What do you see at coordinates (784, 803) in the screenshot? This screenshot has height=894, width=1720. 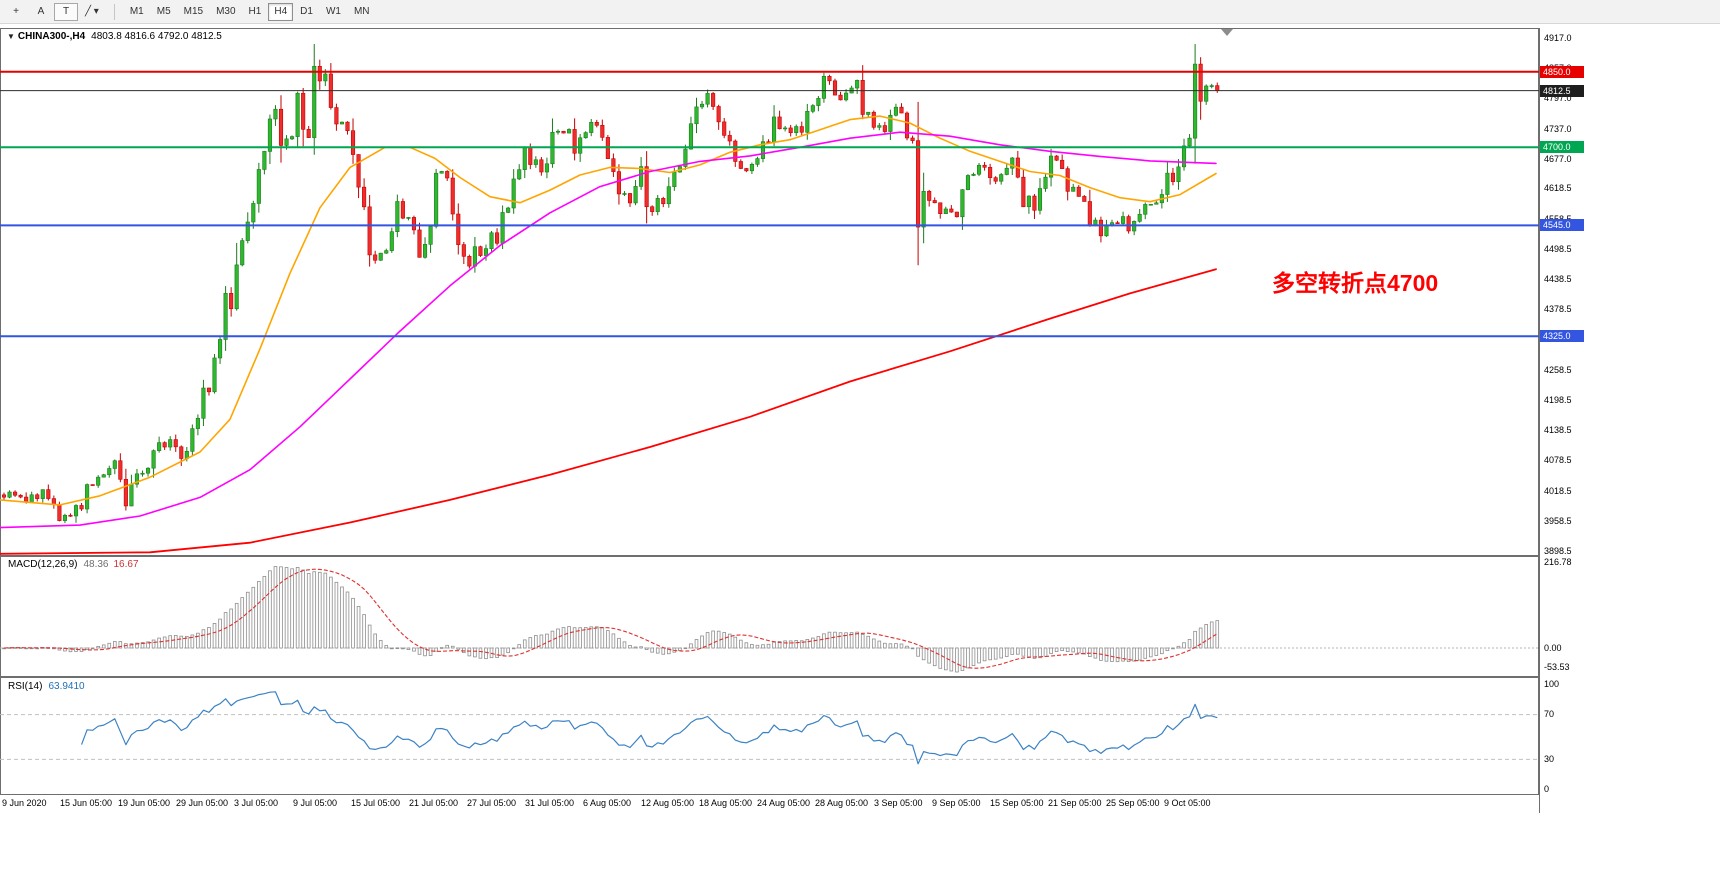 I see `time-axis-label: 24 Aug 05:00` at bounding box center [784, 803].